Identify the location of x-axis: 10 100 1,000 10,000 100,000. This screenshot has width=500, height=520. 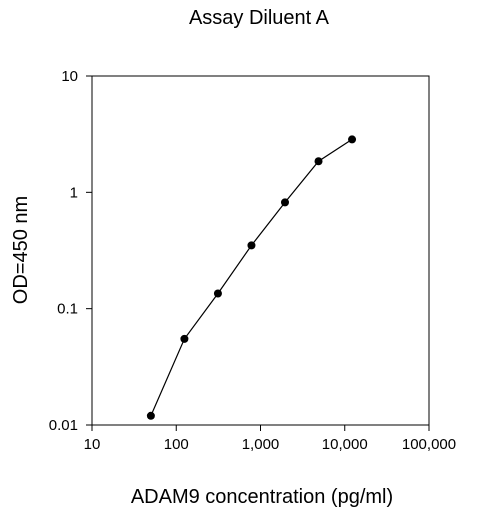
(270, 439).